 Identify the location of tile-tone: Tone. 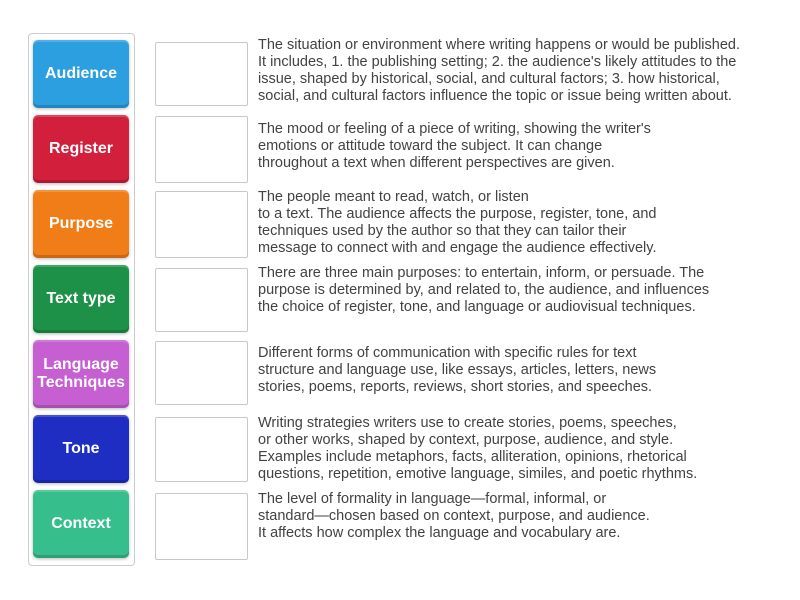
(81, 449).